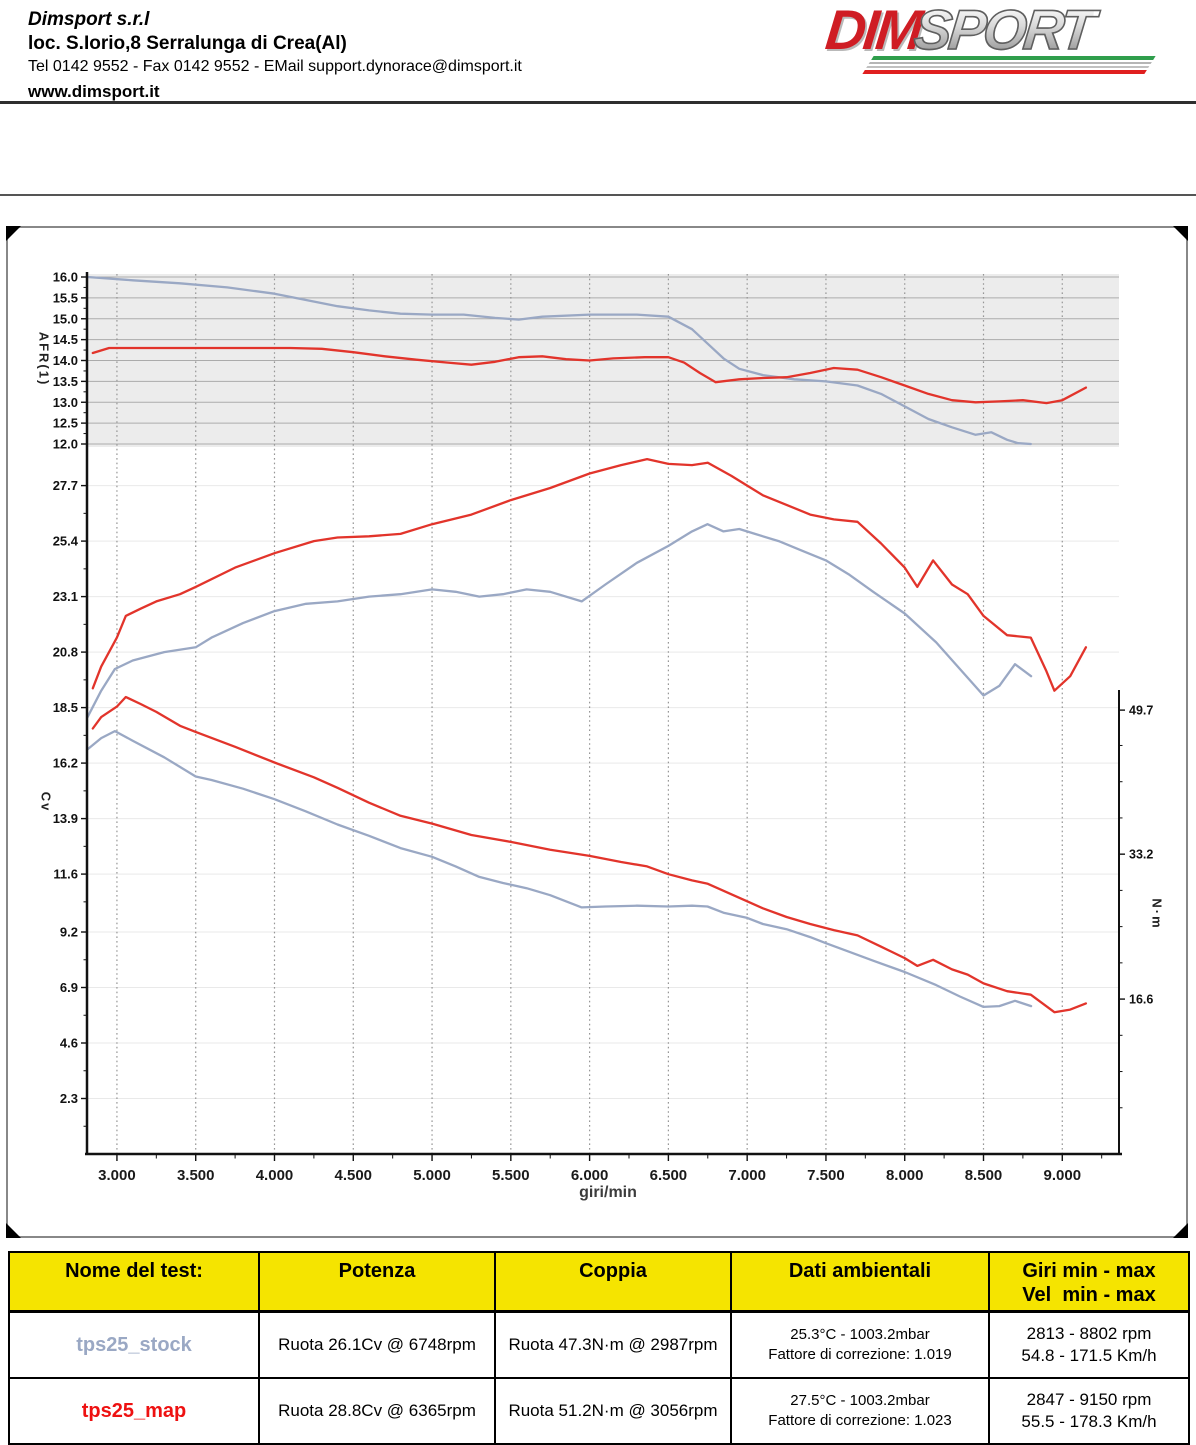 This screenshot has height=1445, width=1196. I want to click on x-tick-label: 5.500, so click(511, 1175).